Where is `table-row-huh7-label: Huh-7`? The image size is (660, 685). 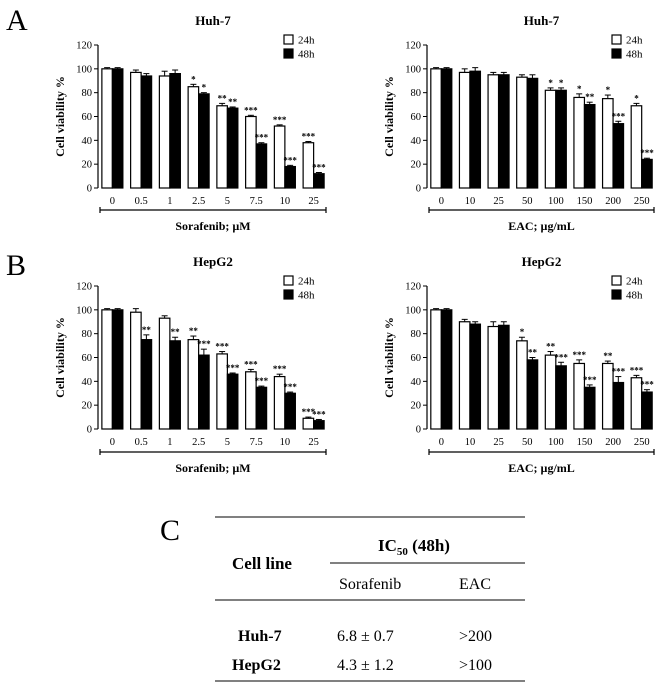
table-row-huh7-label: Huh-7 is located at coordinates (260, 636).